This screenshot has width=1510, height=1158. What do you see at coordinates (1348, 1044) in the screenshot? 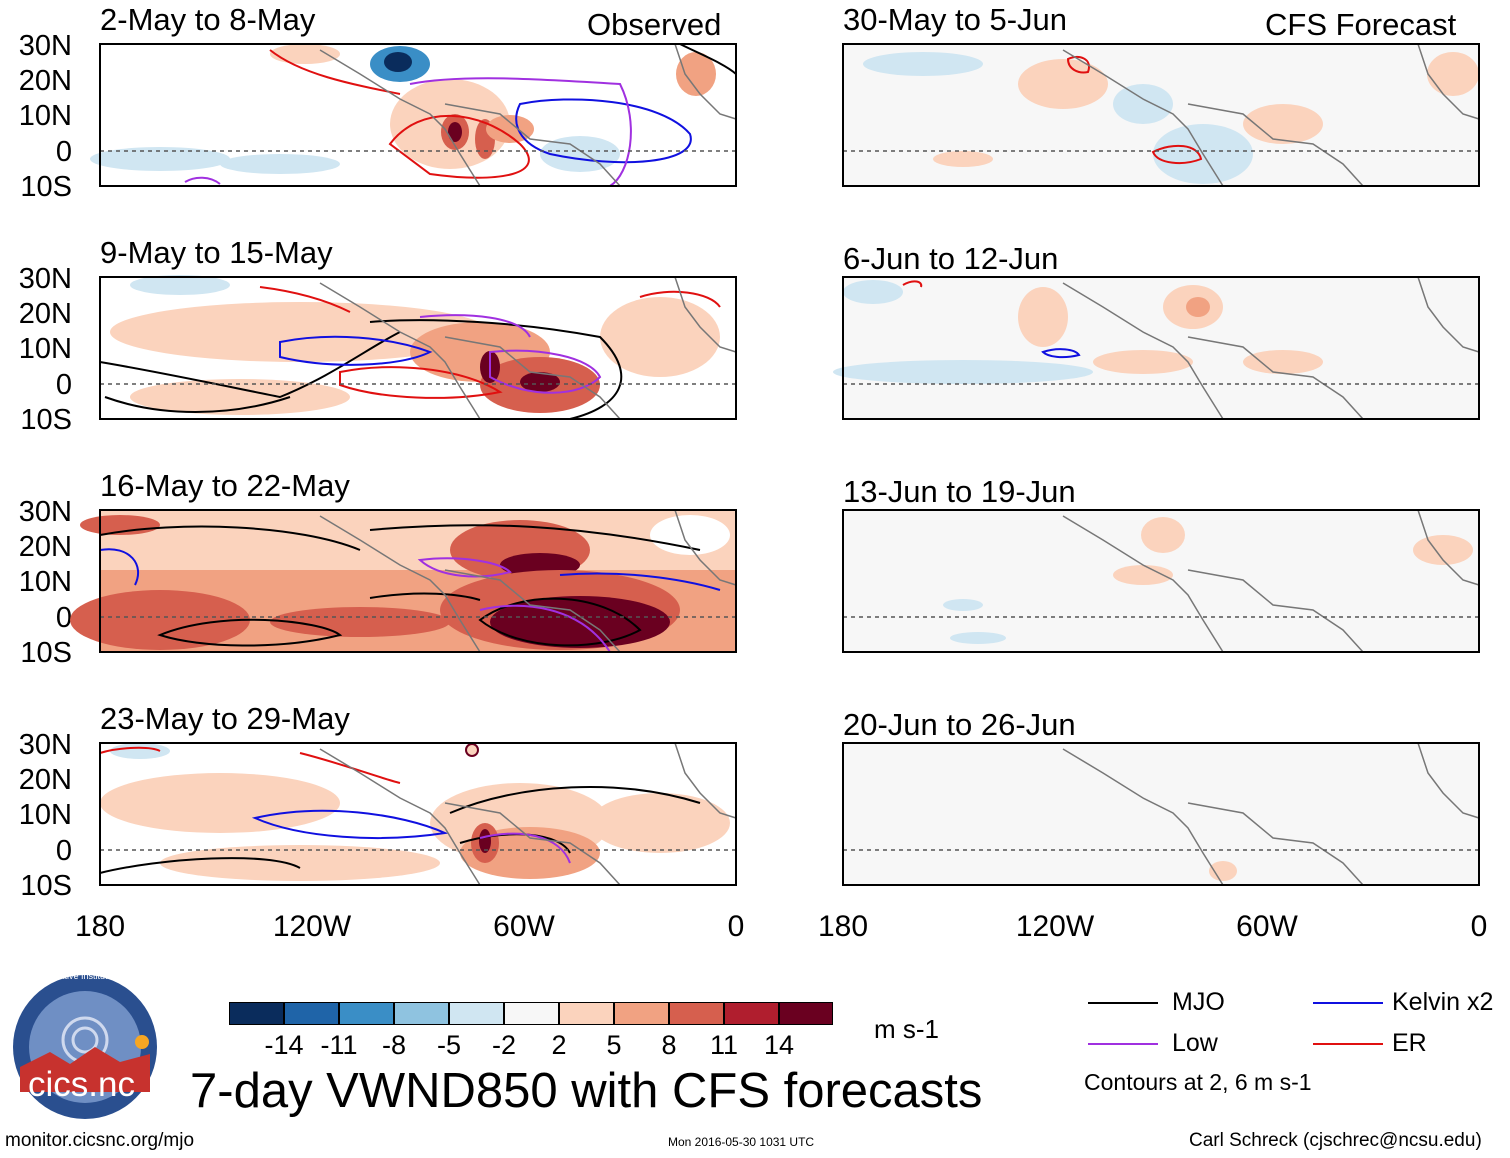
I see `legend-line-er` at bounding box center [1348, 1044].